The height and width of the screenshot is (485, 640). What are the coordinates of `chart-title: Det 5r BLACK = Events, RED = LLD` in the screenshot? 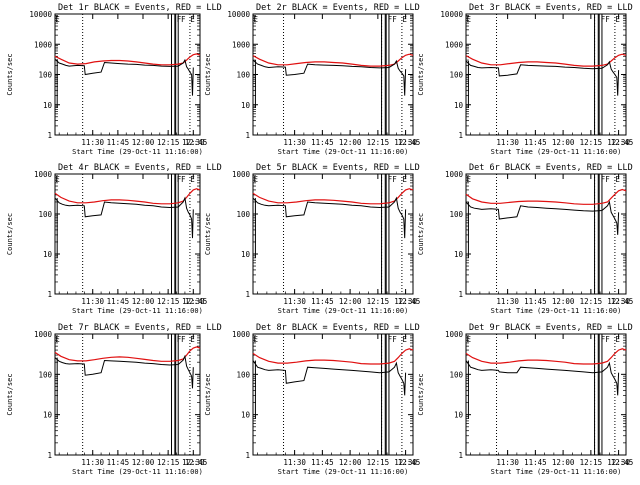 It's located at (338, 168).